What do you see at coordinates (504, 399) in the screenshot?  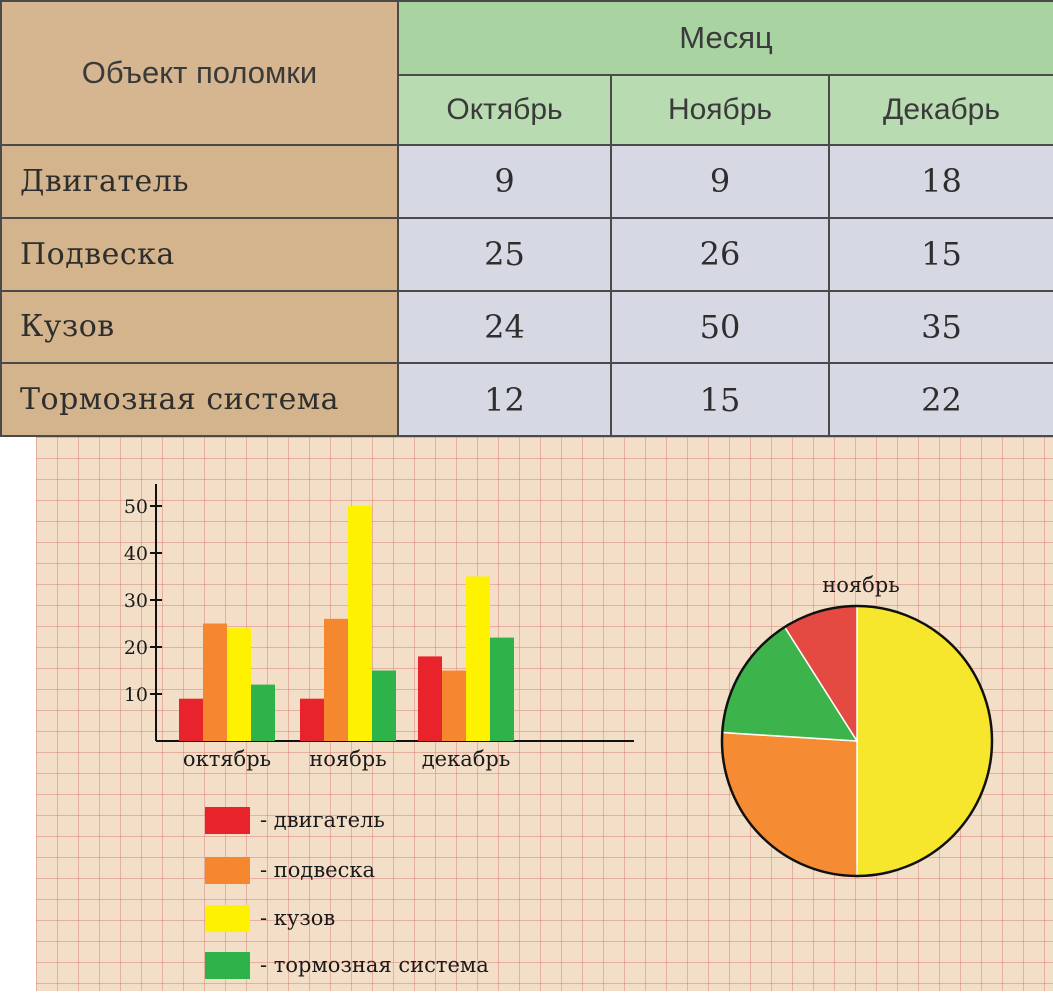 I see `table-cell: 12` at bounding box center [504, 399].